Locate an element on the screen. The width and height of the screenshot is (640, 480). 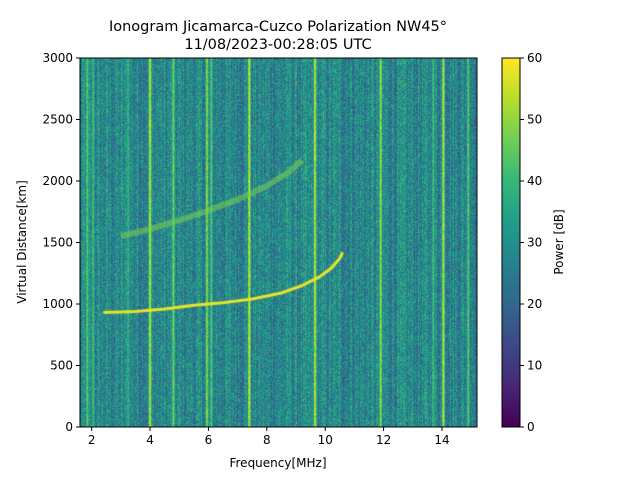
y-axis: 0 500 1000 1500 2000 2500 3000 is located at coordinates (61, 242).